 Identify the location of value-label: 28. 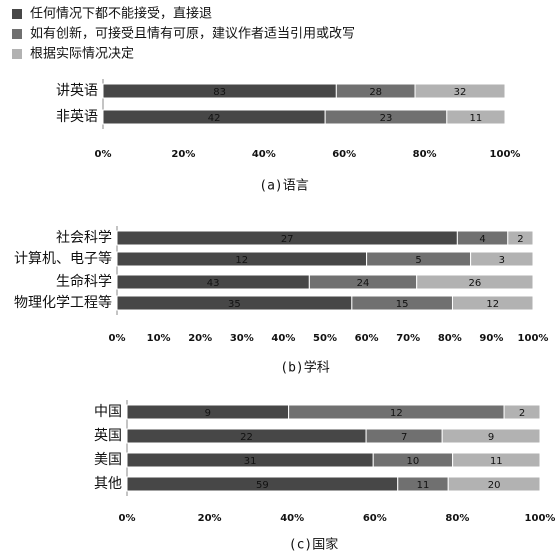
(375, 92).